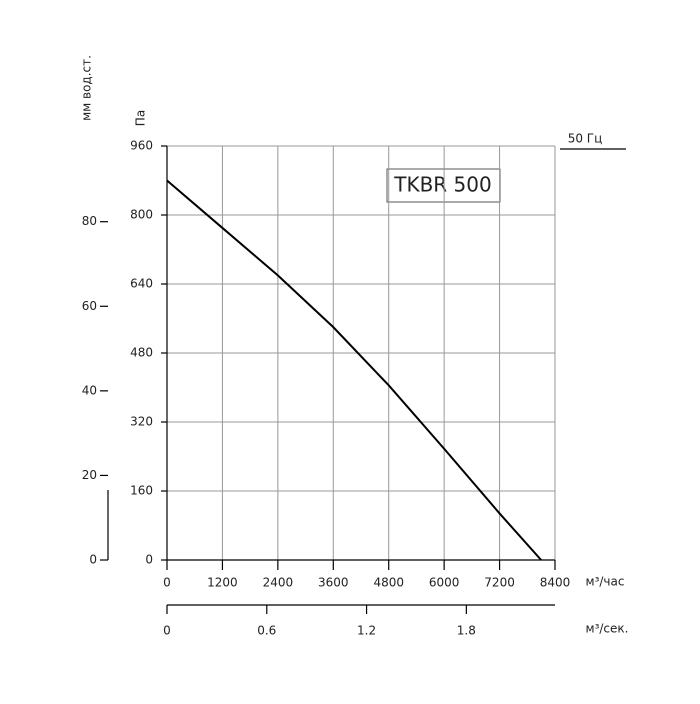 The image size is (700, 704). Describe the element at coordinates (585, 139) in the screenshot. I see `frequency-label: 50 Гц` at that location.